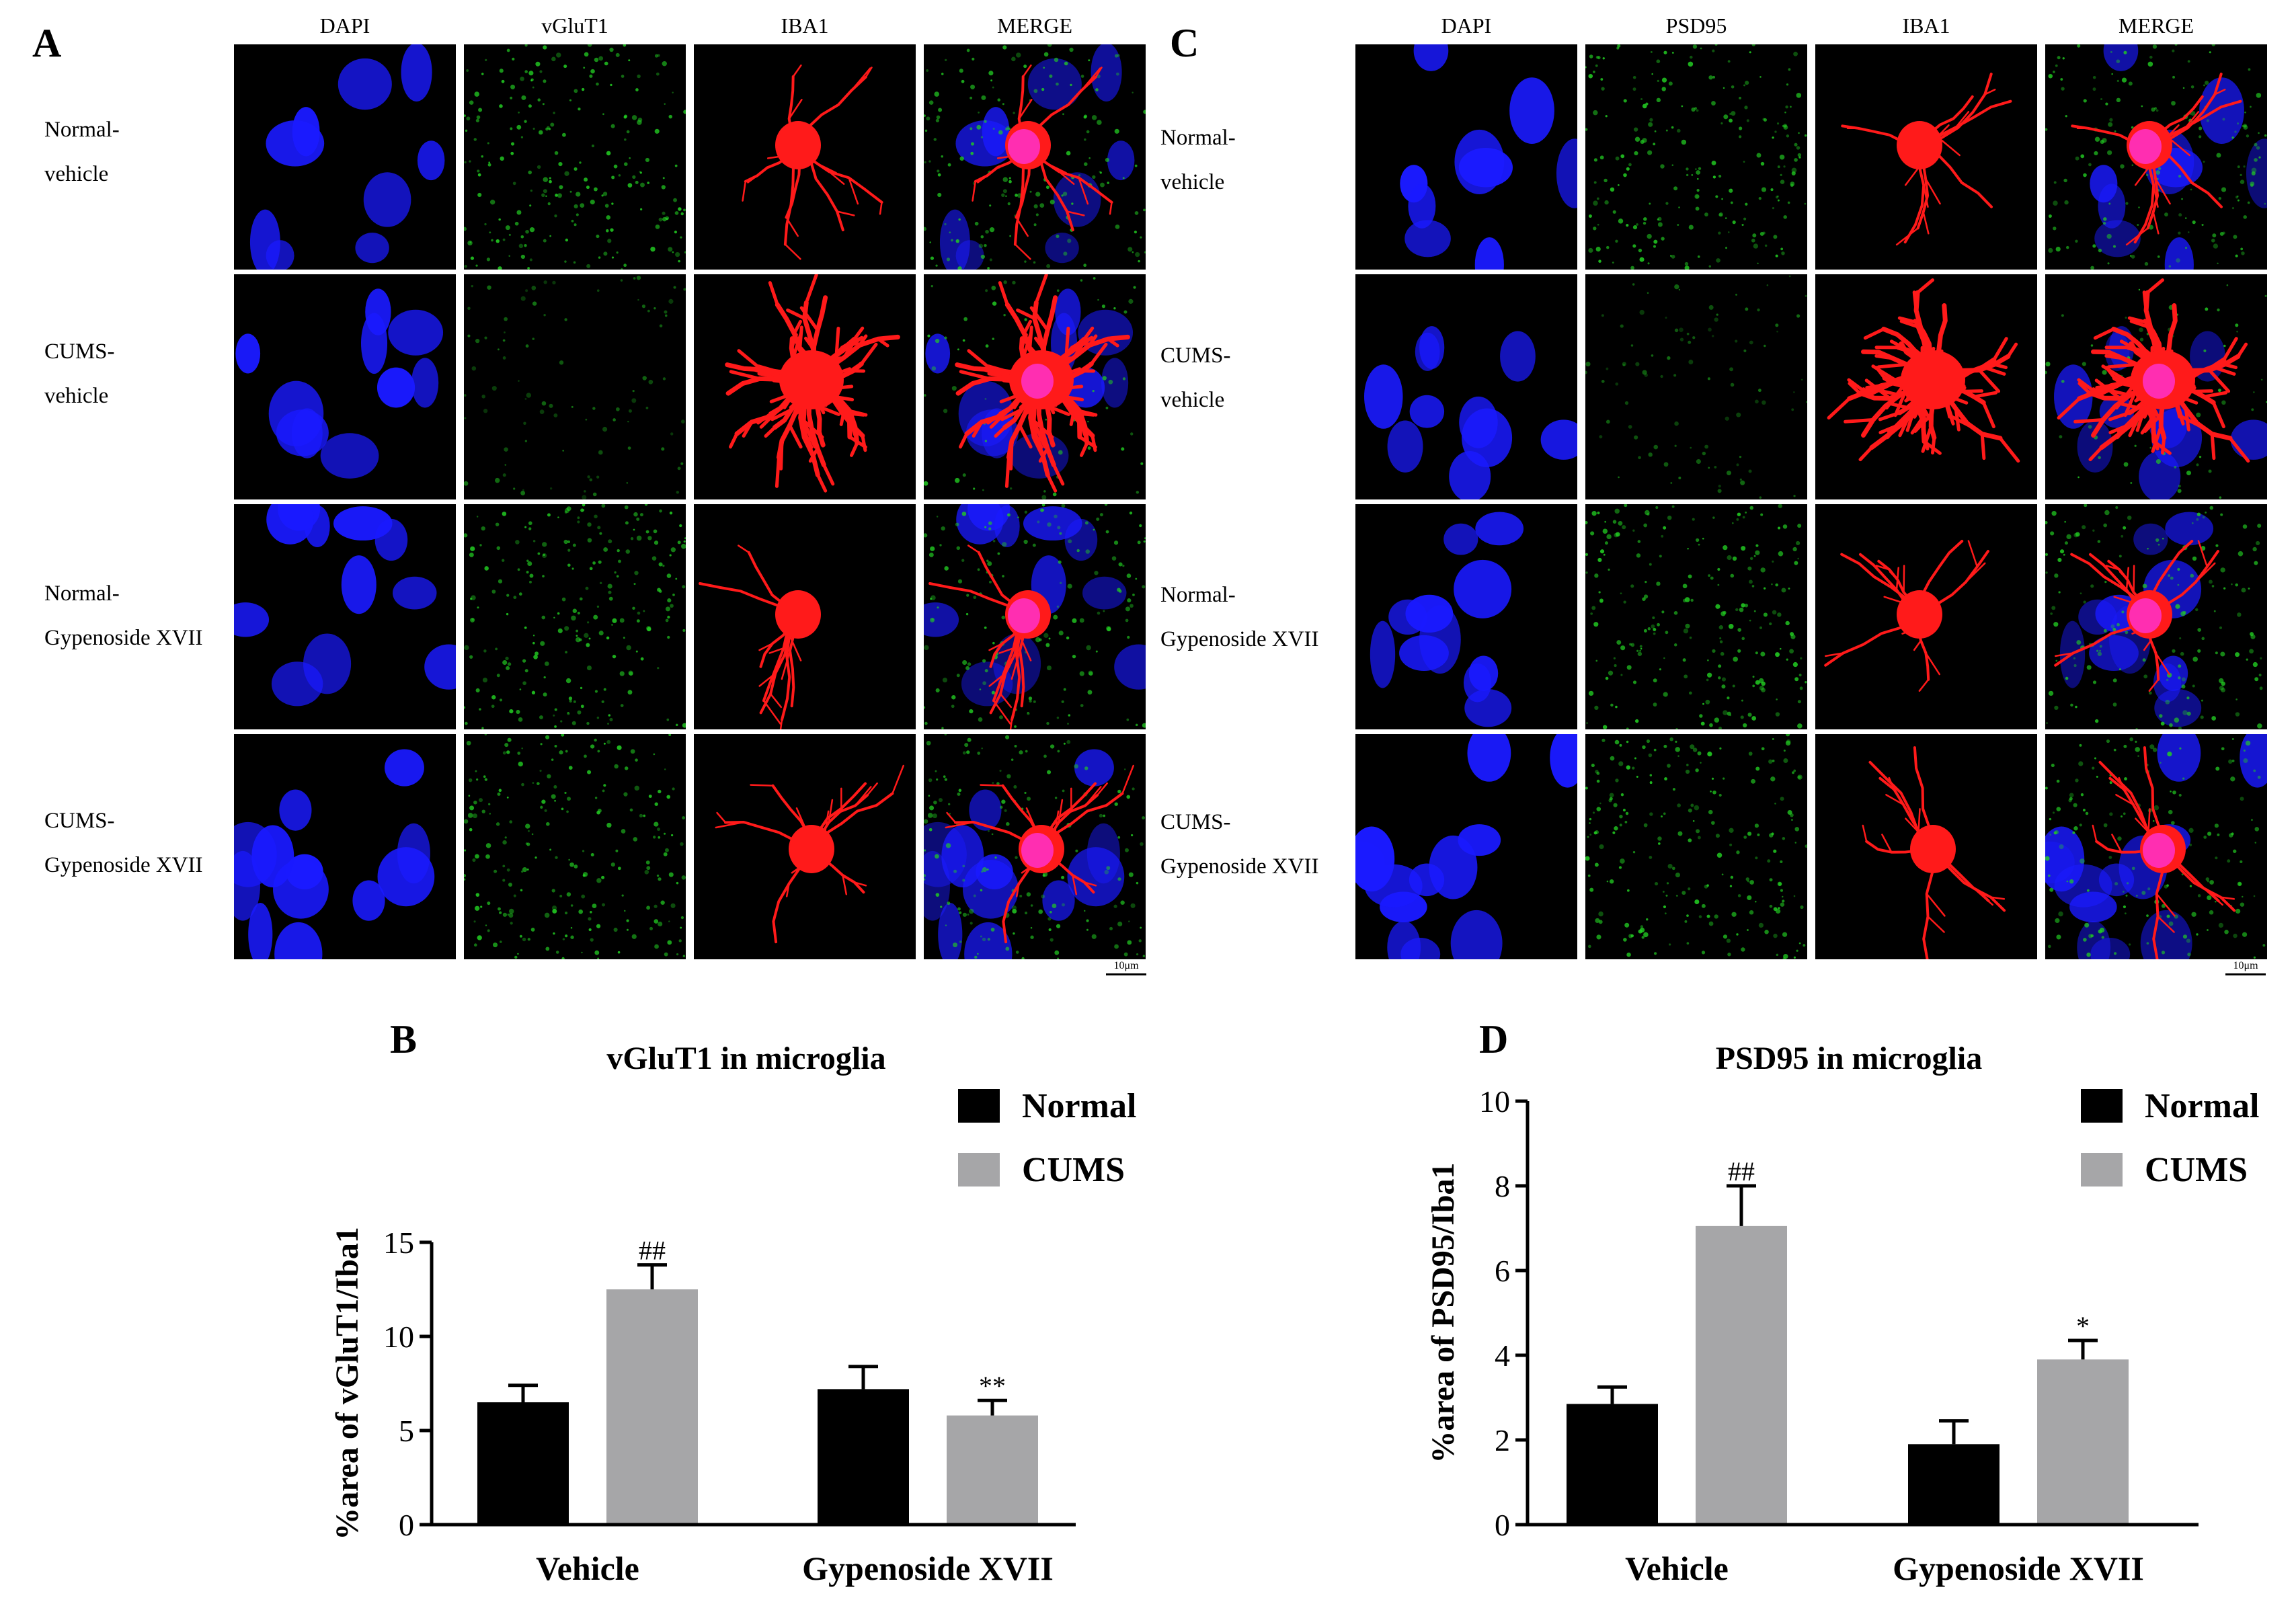 The image size is (2296, 1608). I want to click on y-tick-label: 8, so click(1502, 1186).